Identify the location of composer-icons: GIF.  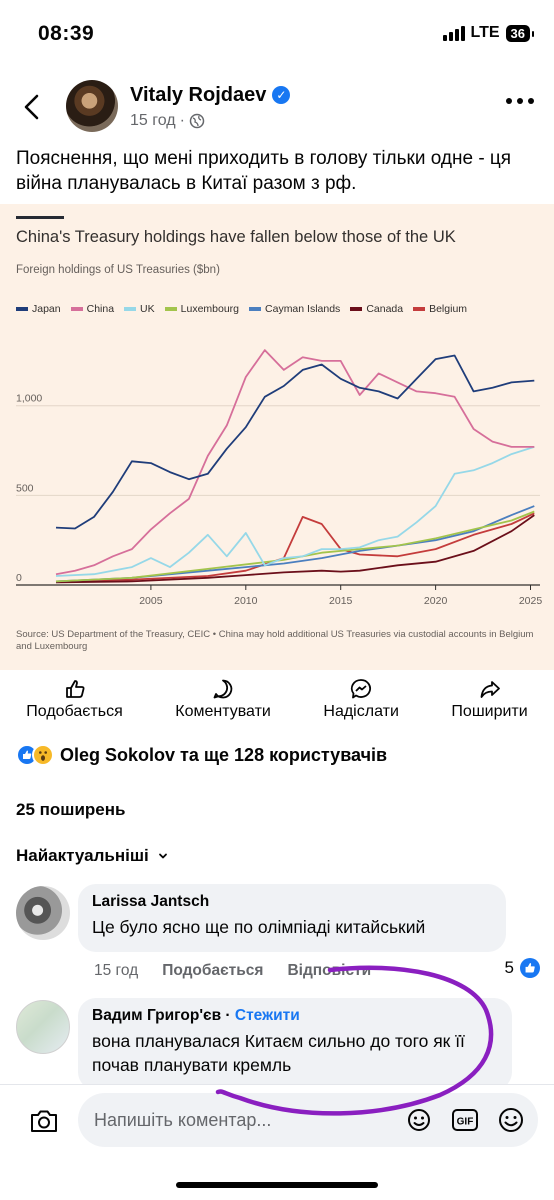
(465, 1120).